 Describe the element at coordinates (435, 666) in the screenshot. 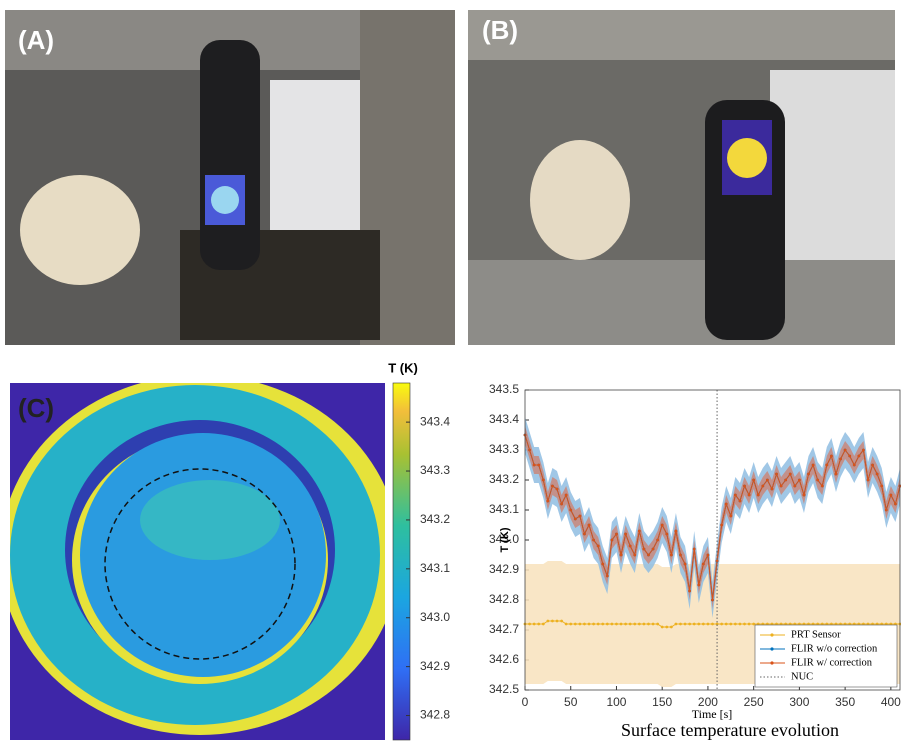

I see `colorbar-tick-label: 342.9` at that location.